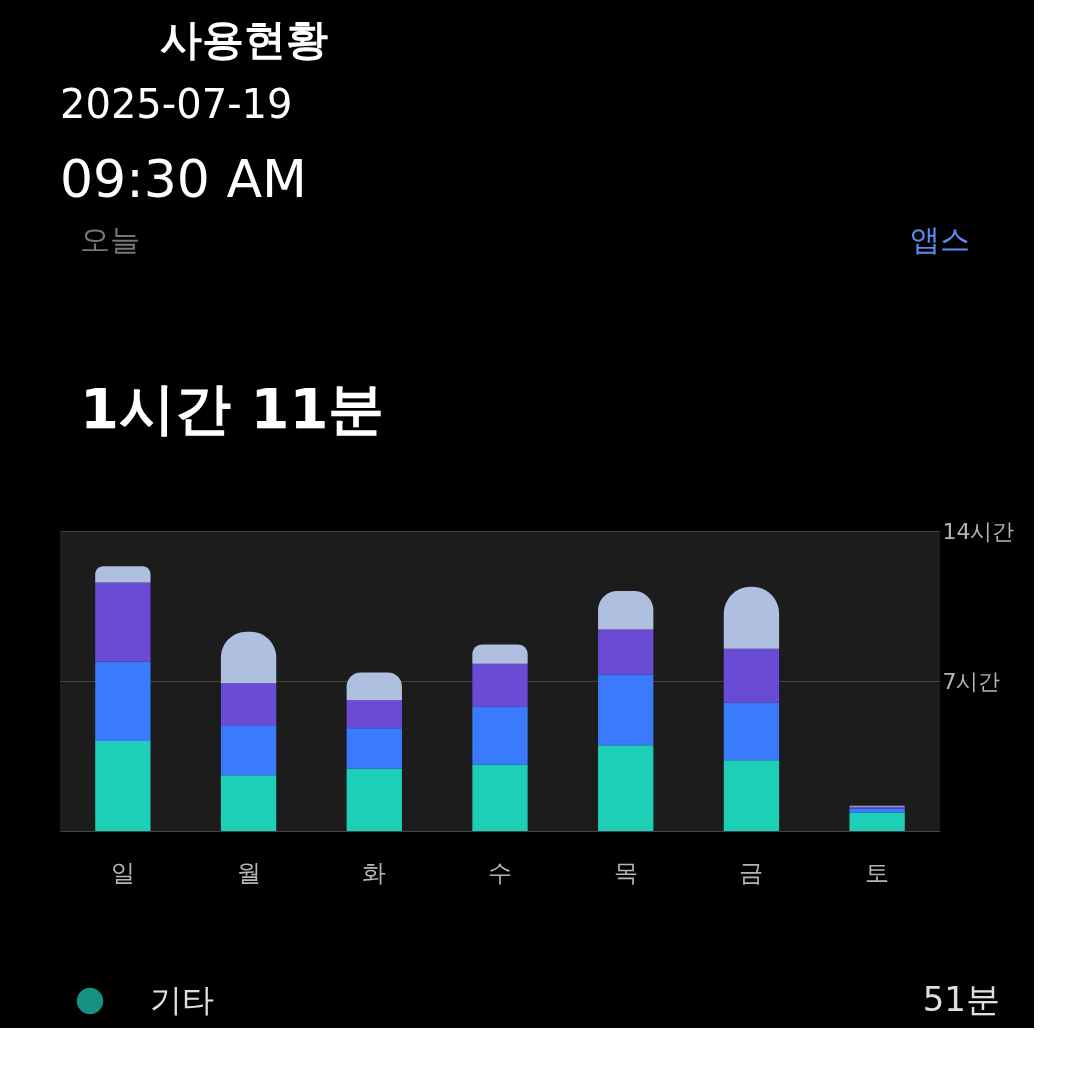 This screenshot has width=1080, height=1080. Describe the element at coordinates (978, 531) in the screenshot. I see `y-tick-label: 14시간` at that location.